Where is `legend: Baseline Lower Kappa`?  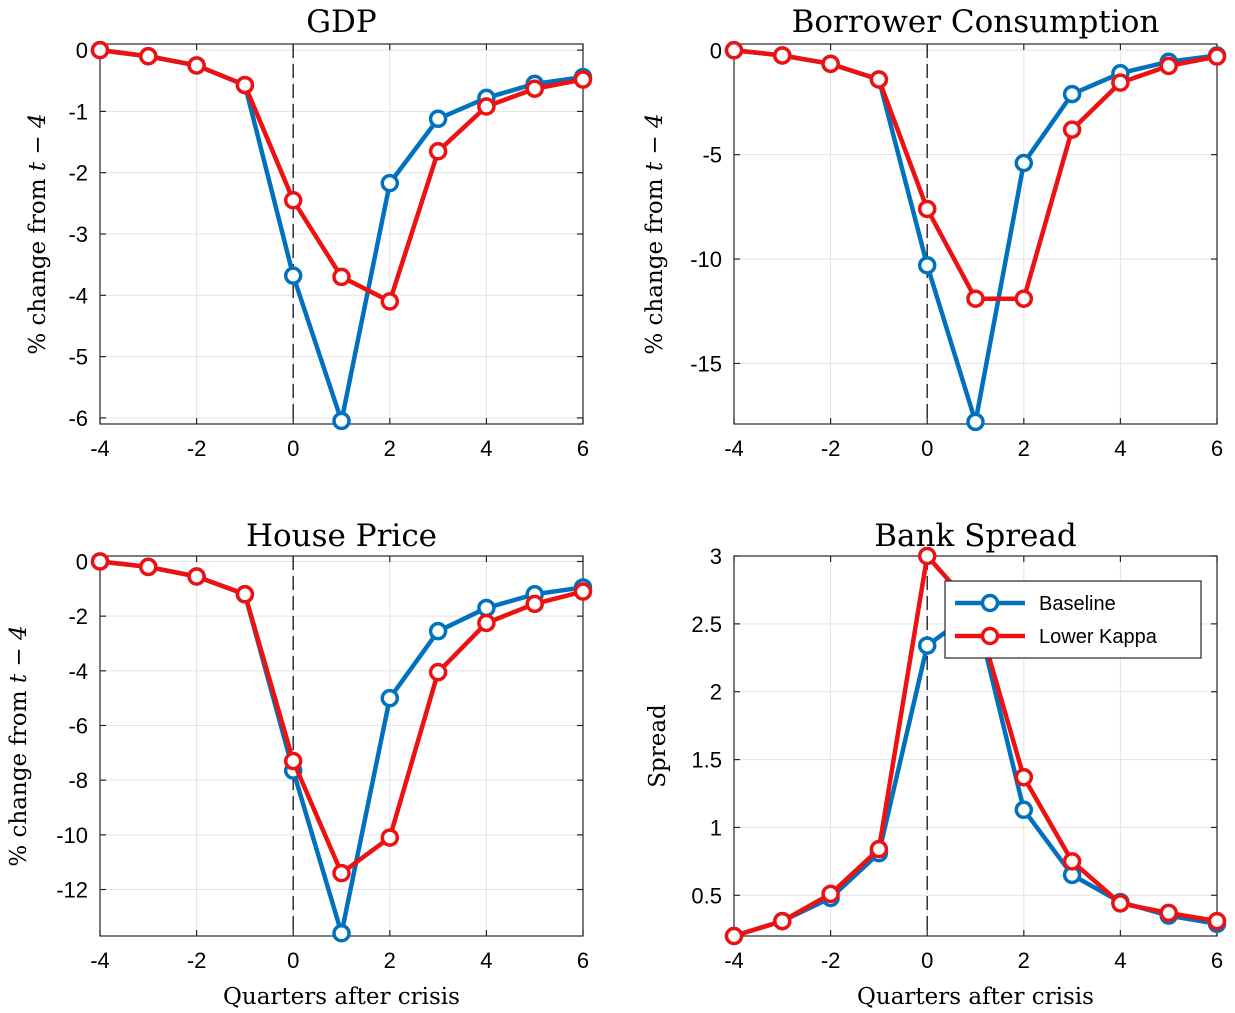
legend: Baseline Lower Kappa is located at coordinates (1073, 619).